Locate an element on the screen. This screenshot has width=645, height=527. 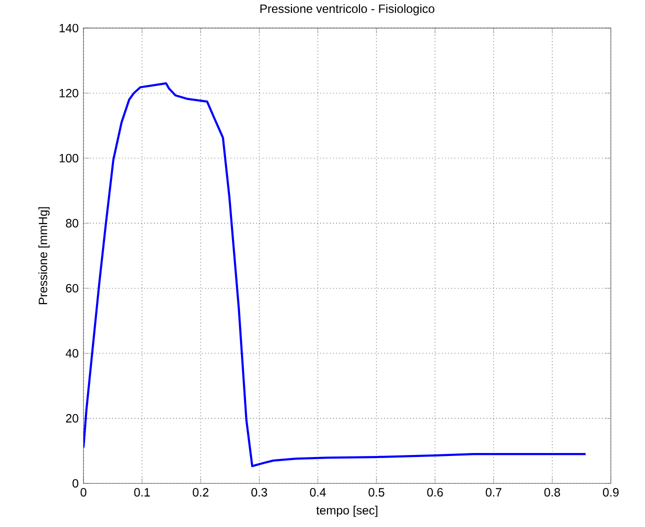
x-tick-label: 0.9 is located at coordinates (610, 492).